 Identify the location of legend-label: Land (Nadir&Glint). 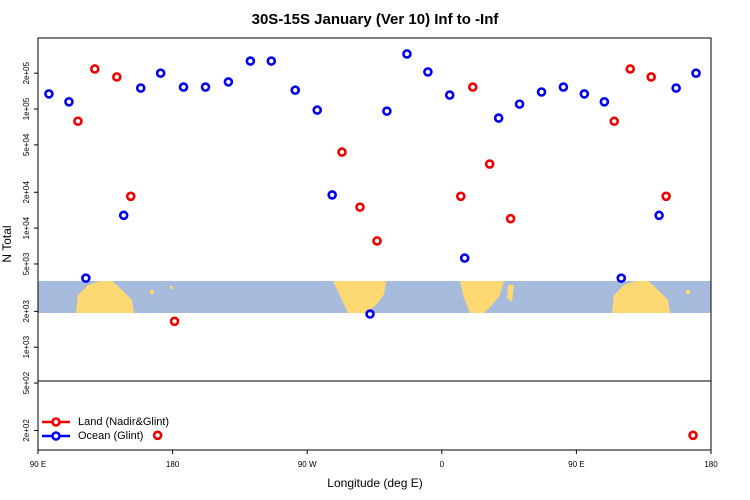
(123, 422).